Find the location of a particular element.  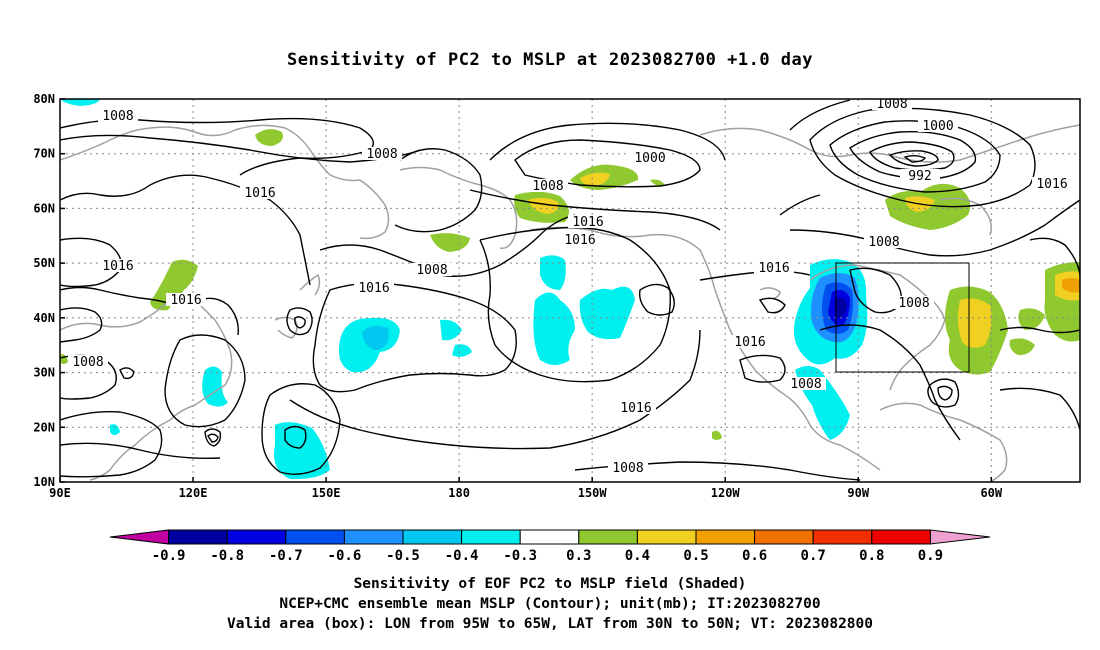

colorbar-label: 0.8 is located at coordinates (871, 556).